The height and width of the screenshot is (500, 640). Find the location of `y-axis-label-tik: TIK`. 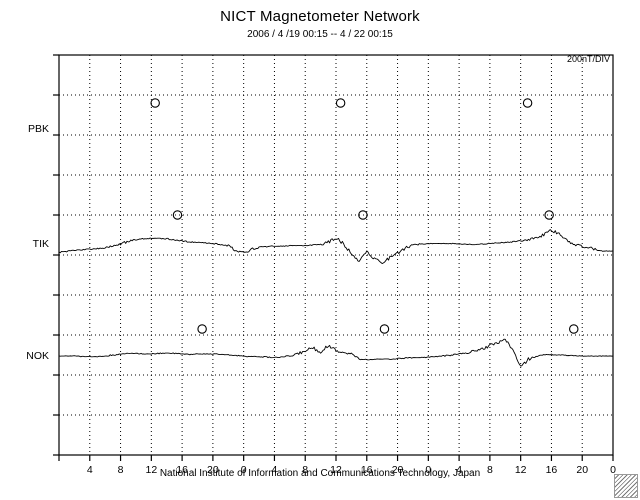

y-axis-label-tik: TIK is located at coordinates (41, 244).